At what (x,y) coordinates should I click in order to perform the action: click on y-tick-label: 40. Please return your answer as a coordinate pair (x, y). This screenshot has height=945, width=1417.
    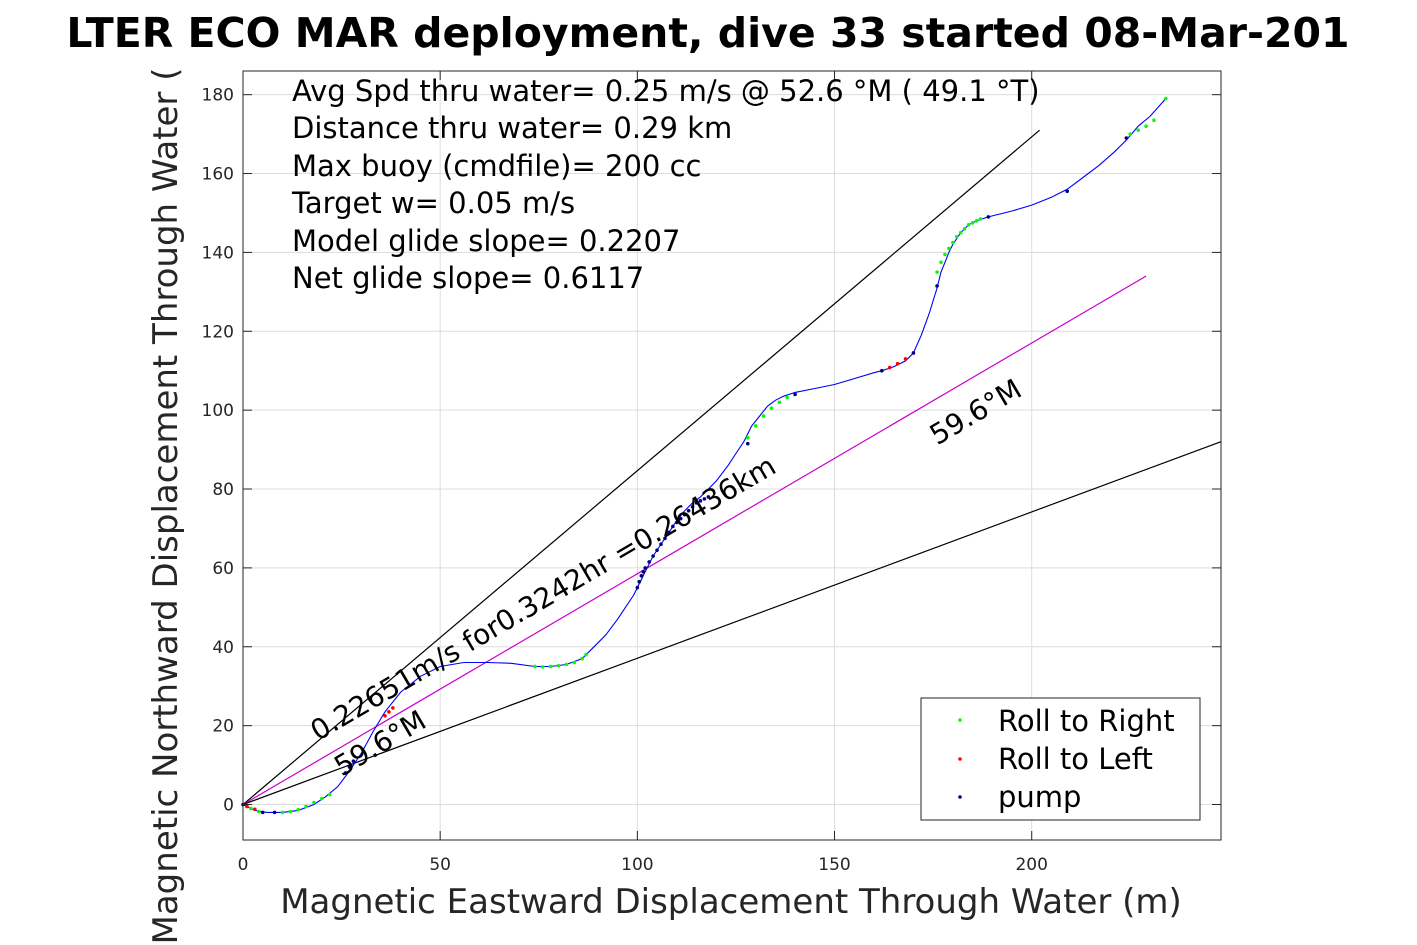
    Looking at the image, I should click on (223, 648).